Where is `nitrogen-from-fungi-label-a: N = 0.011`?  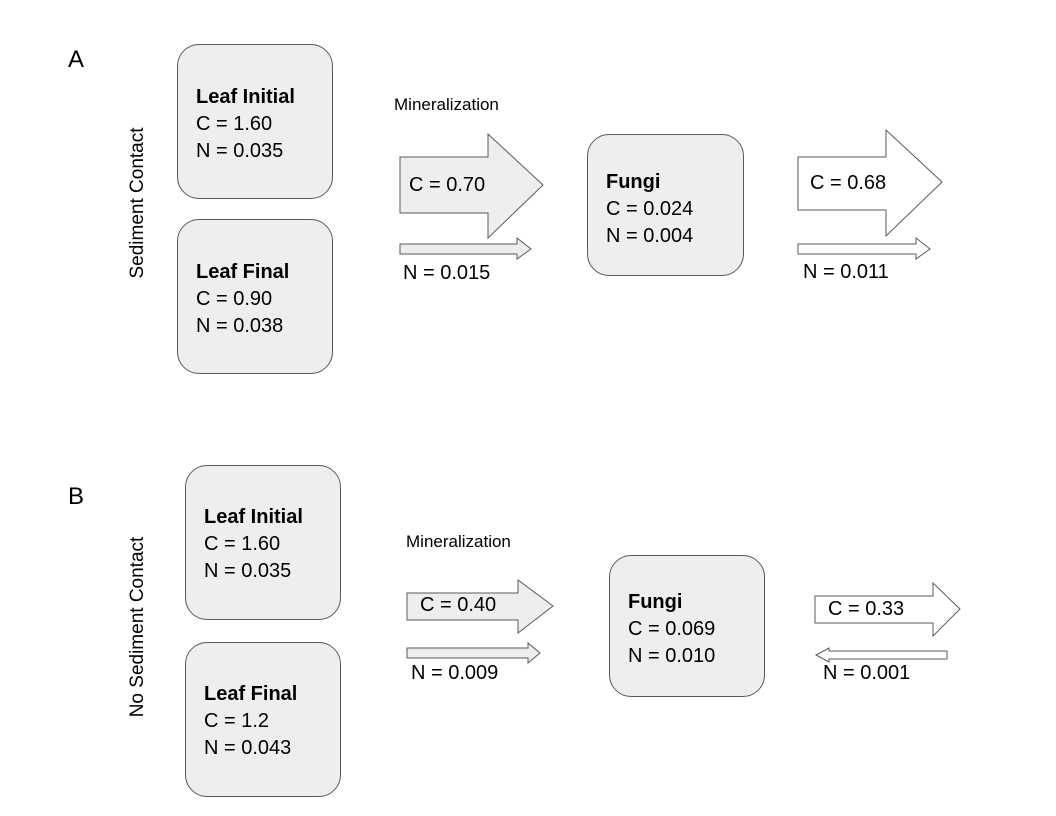 nitrogen-from-fungi-label-a: N = 0.011 is located at coordinates (846, 272).